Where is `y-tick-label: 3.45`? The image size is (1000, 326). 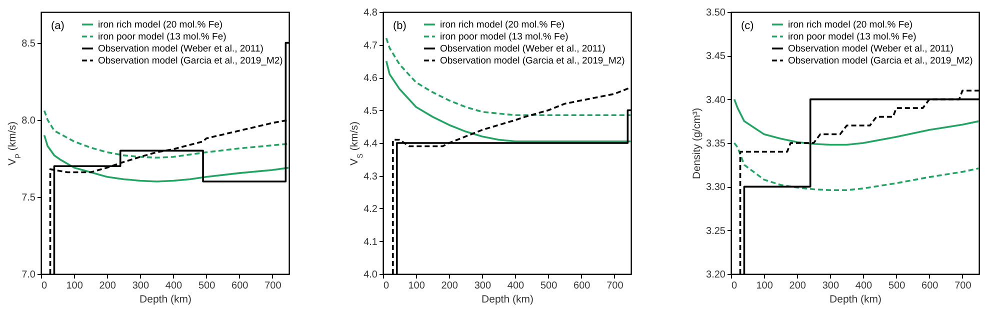 y-tick-label: 3.45 is located at coordinates (716, 56).